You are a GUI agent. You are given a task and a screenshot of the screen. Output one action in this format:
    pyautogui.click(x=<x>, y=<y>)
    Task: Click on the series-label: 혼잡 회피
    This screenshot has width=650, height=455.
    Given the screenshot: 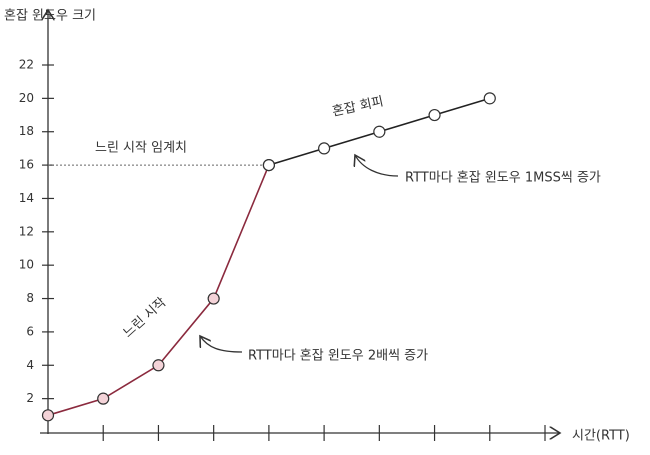 What is the action you would take?
    pyautogui.click(x=358, y=106)
    